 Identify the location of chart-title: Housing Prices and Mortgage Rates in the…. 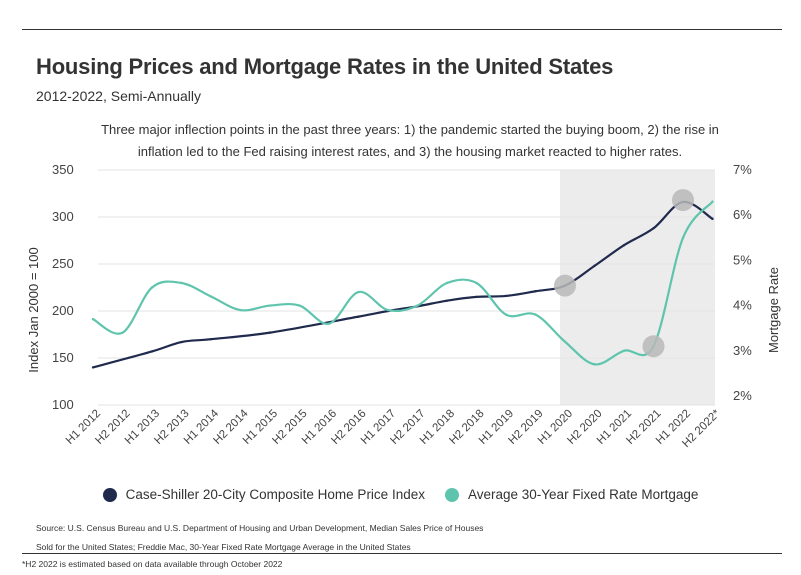
(325, 66).